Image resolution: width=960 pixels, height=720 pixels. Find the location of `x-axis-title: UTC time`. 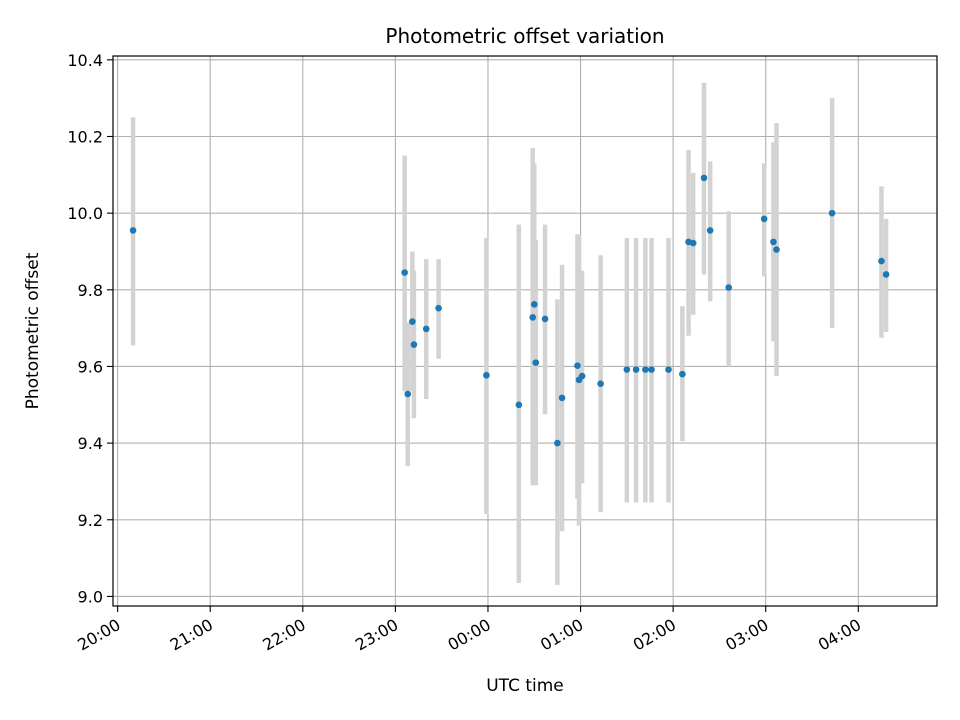

x-axis-title: UTC time is located at coordinates (525, 686).